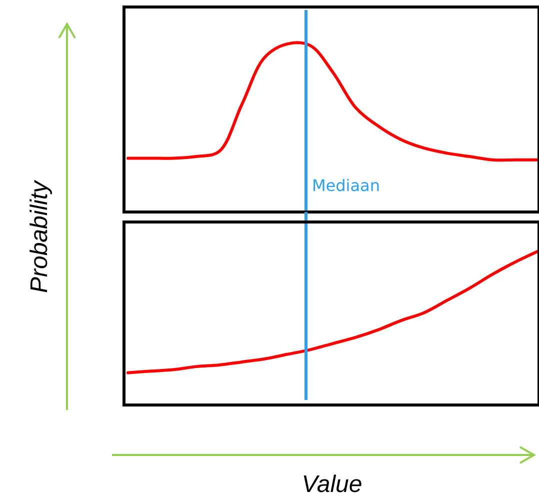 The width and height of the screenshot is (539, 497). I want to click on annotation: Mediaan, so click(346, 185).